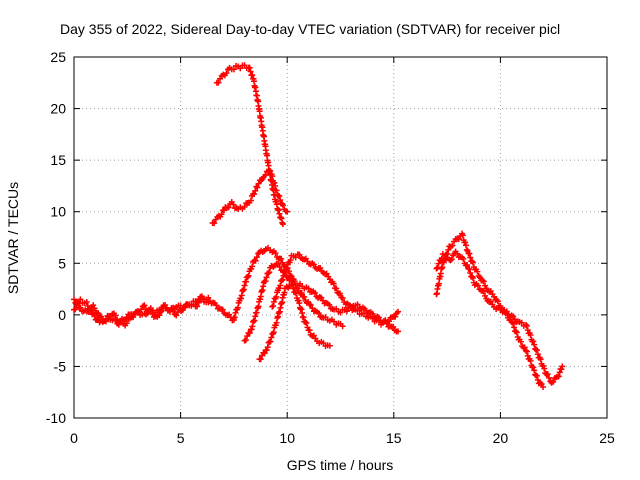  Describe the element at coordinates (181, 438) in the screenshot. I see `x-tick-label: 5` at that location.